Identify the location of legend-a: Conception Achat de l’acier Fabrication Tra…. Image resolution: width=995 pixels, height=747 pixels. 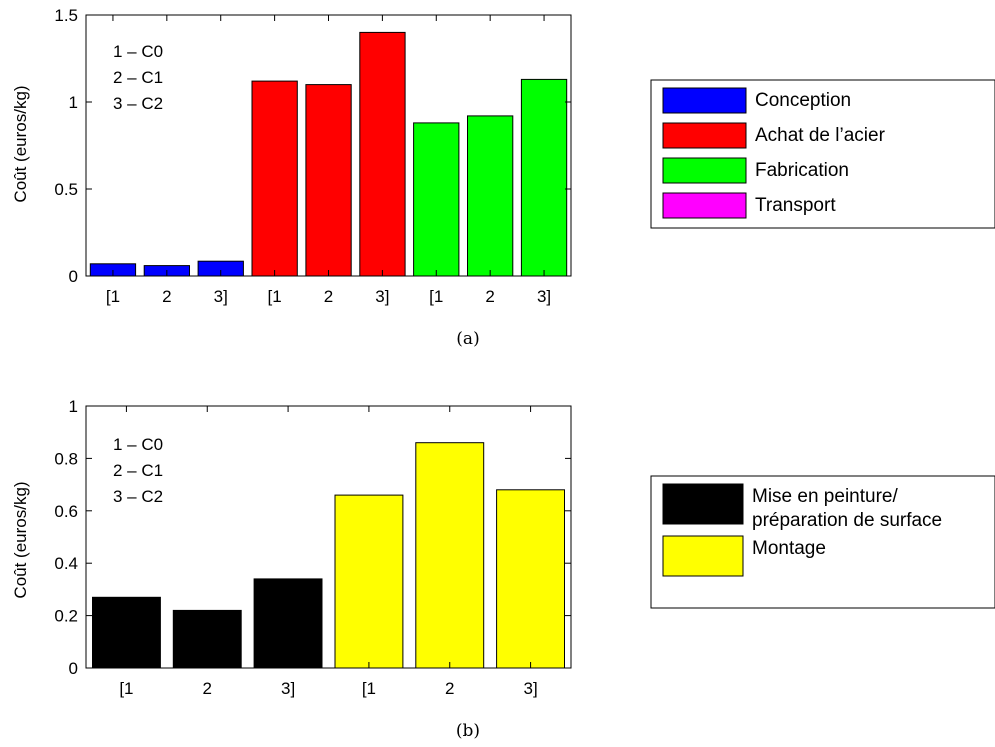
(822, 154).